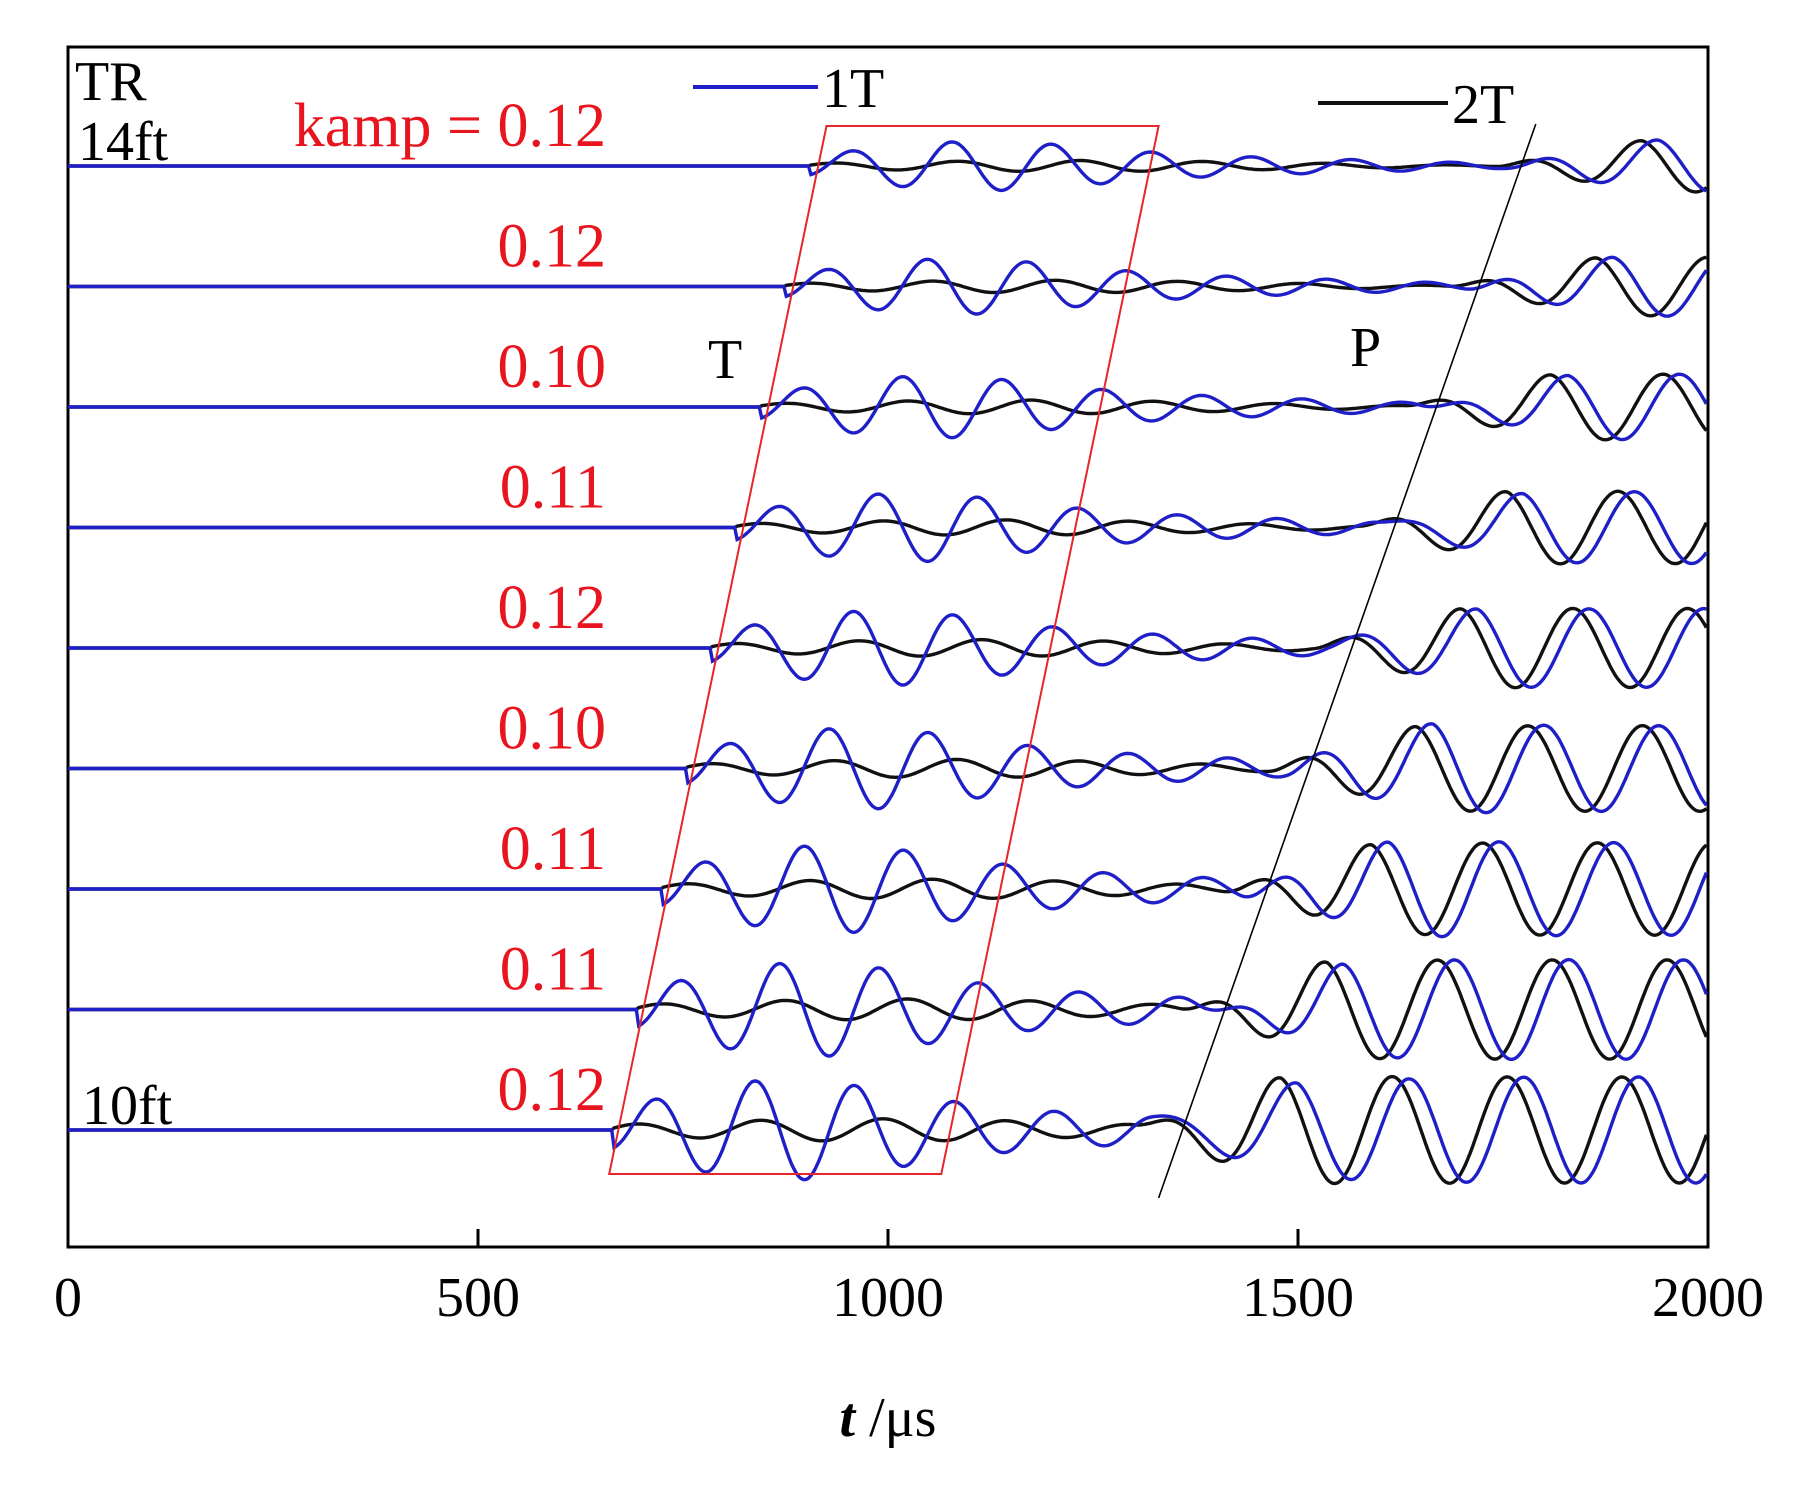 The image size is (1819, 1501). Describe the element at coordinates (68, 1298) in the screenshot. I see `x-tick-label-0: 0` at that location.